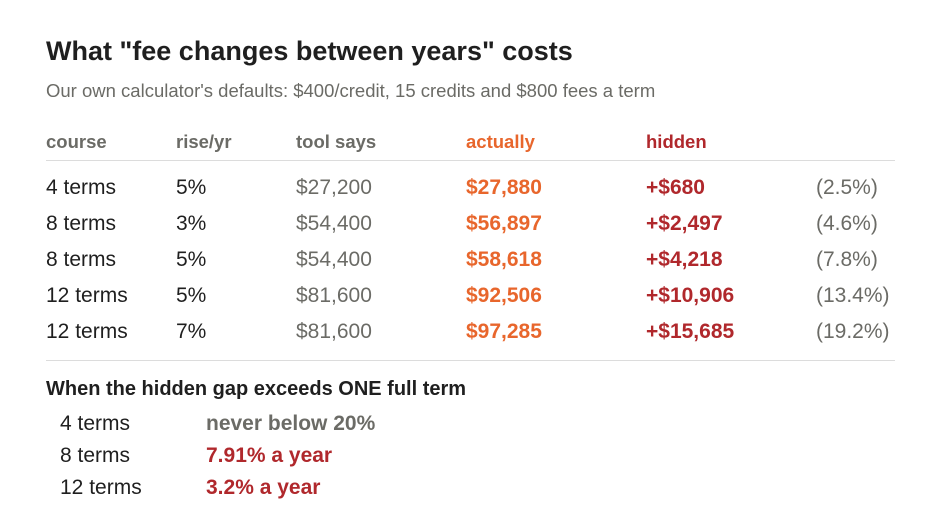 The width and height of the screenshot is (940, 520). Describe the element at coordinates (81, 187) in the screenshot. I see `course-cell: 4 terms` at that location.